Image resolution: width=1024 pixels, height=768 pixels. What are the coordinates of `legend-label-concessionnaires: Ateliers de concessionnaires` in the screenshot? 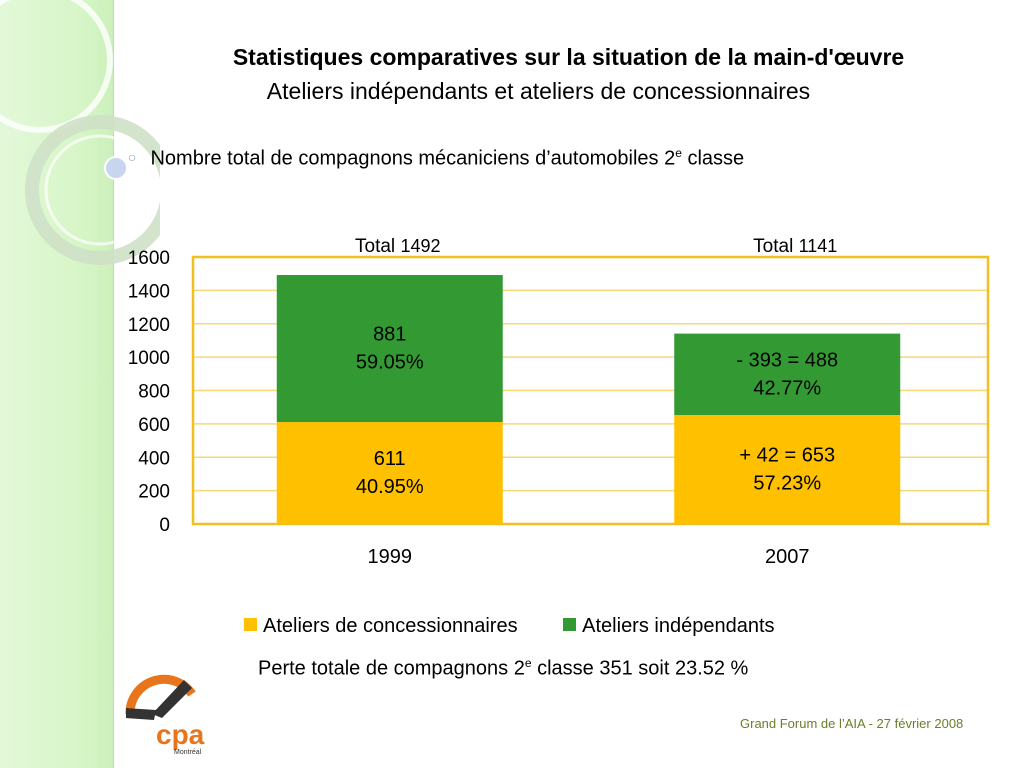 It's located at (390, 626).